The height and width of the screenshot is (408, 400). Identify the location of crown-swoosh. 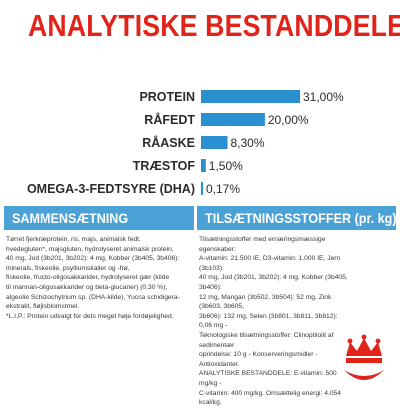
(364, 375).